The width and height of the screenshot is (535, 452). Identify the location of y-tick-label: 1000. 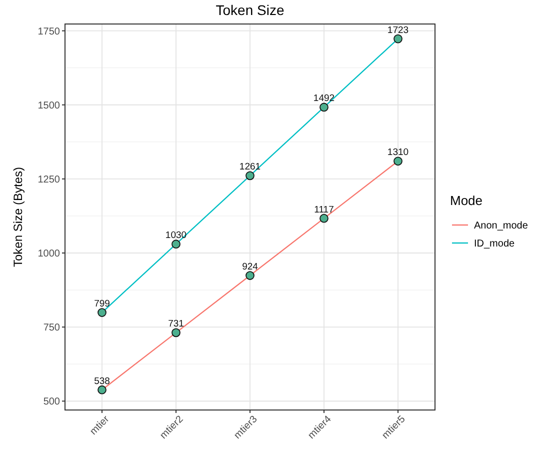
(49, 254).